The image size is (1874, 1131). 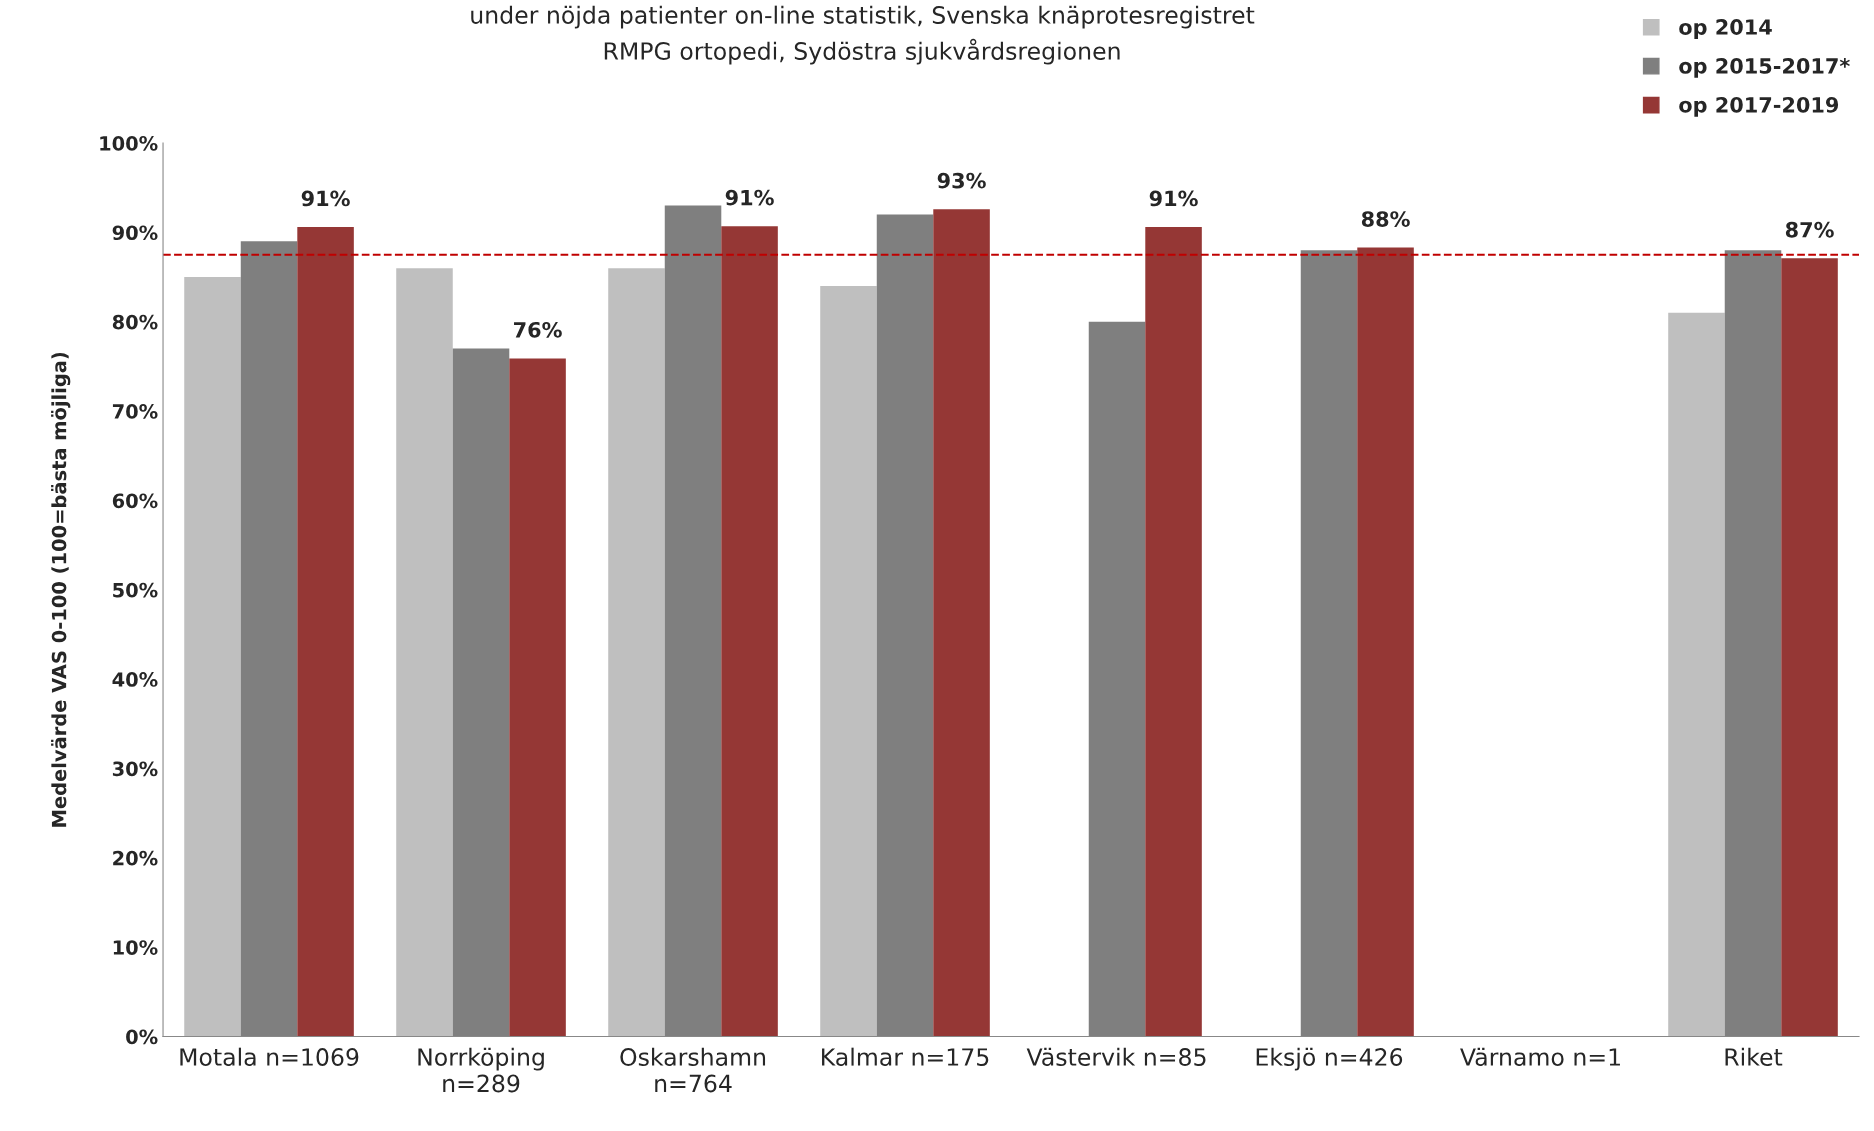 What do you see at coordinates (905, 1056) in the screenshot?
I see `x-tick-label: Kalmar n=175` at bounding box center [905, 1056].